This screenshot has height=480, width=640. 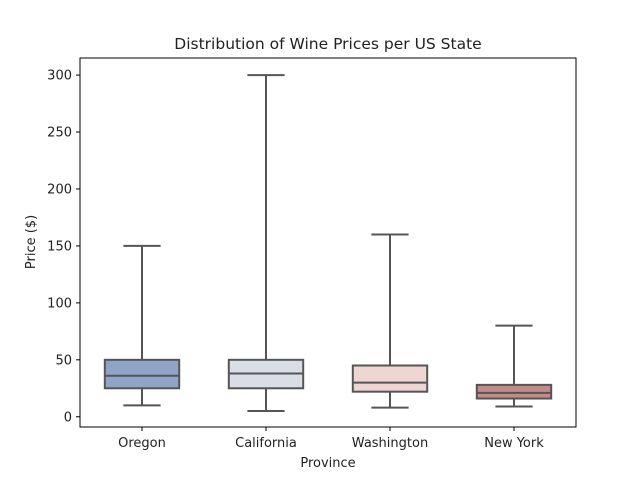 I want to click on box-group-california, so click(x=266, y=243).